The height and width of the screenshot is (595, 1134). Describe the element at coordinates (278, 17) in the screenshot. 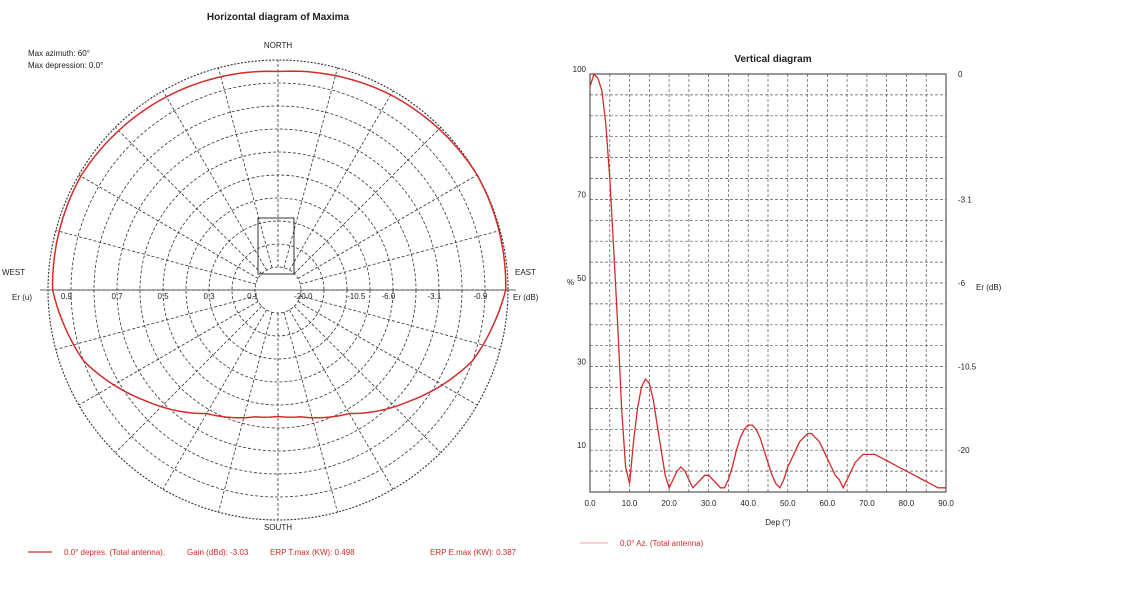

I see `polar-title: Horizontal diagram of Maxima` at that location.